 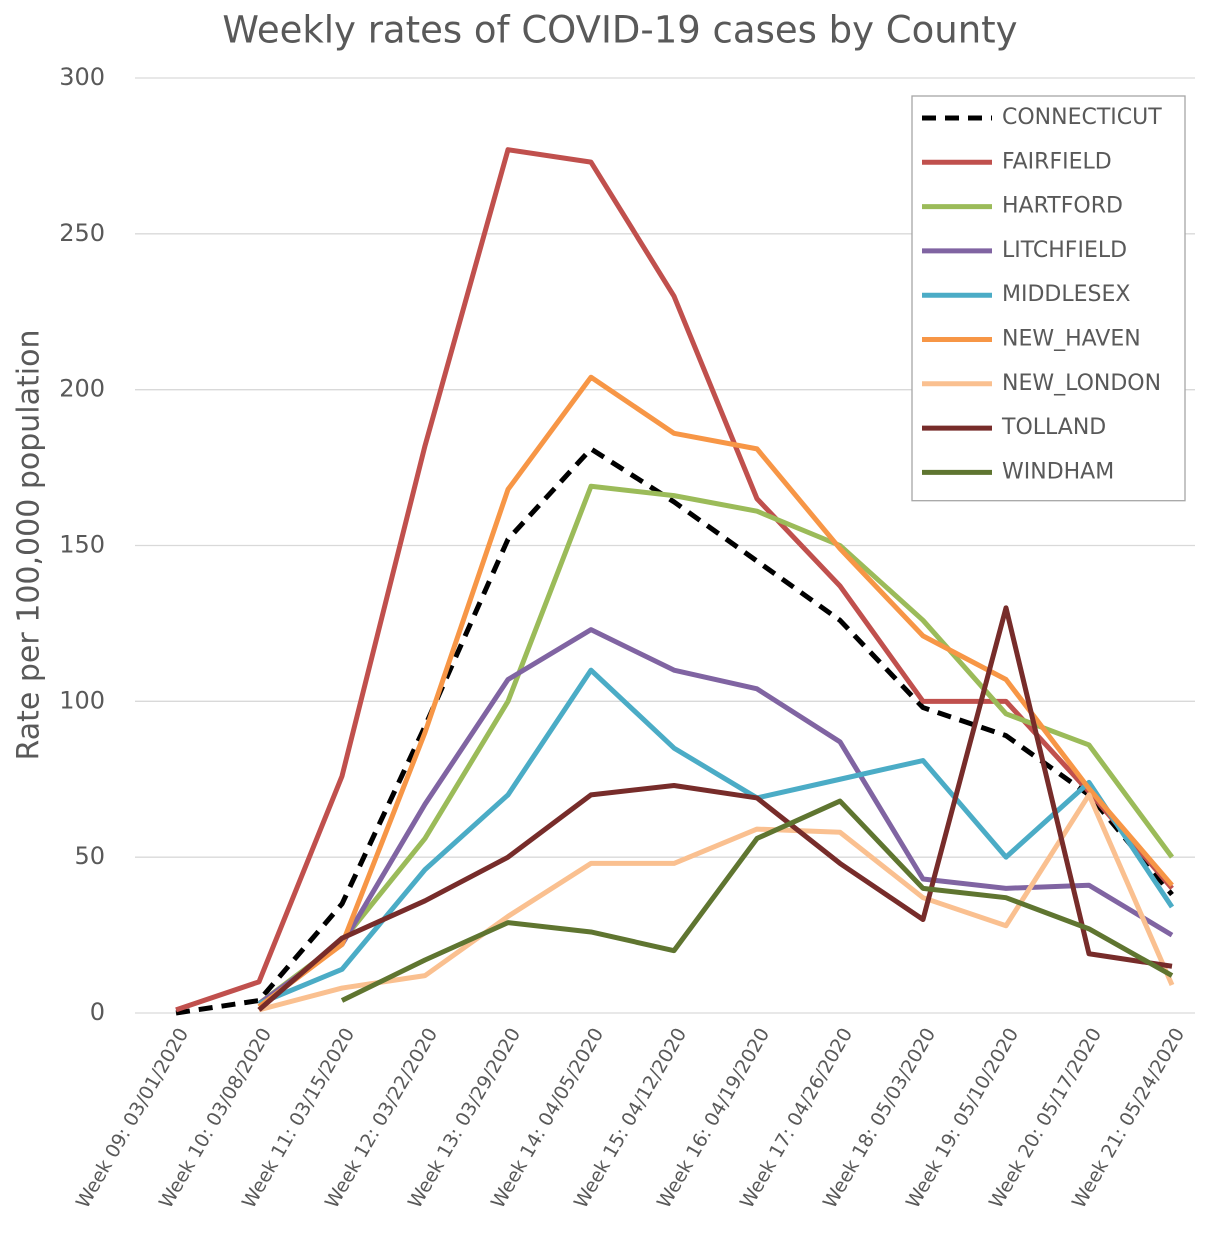 I want to click on legend-label: FAIRFIELD, so click(x=1057, y=161).